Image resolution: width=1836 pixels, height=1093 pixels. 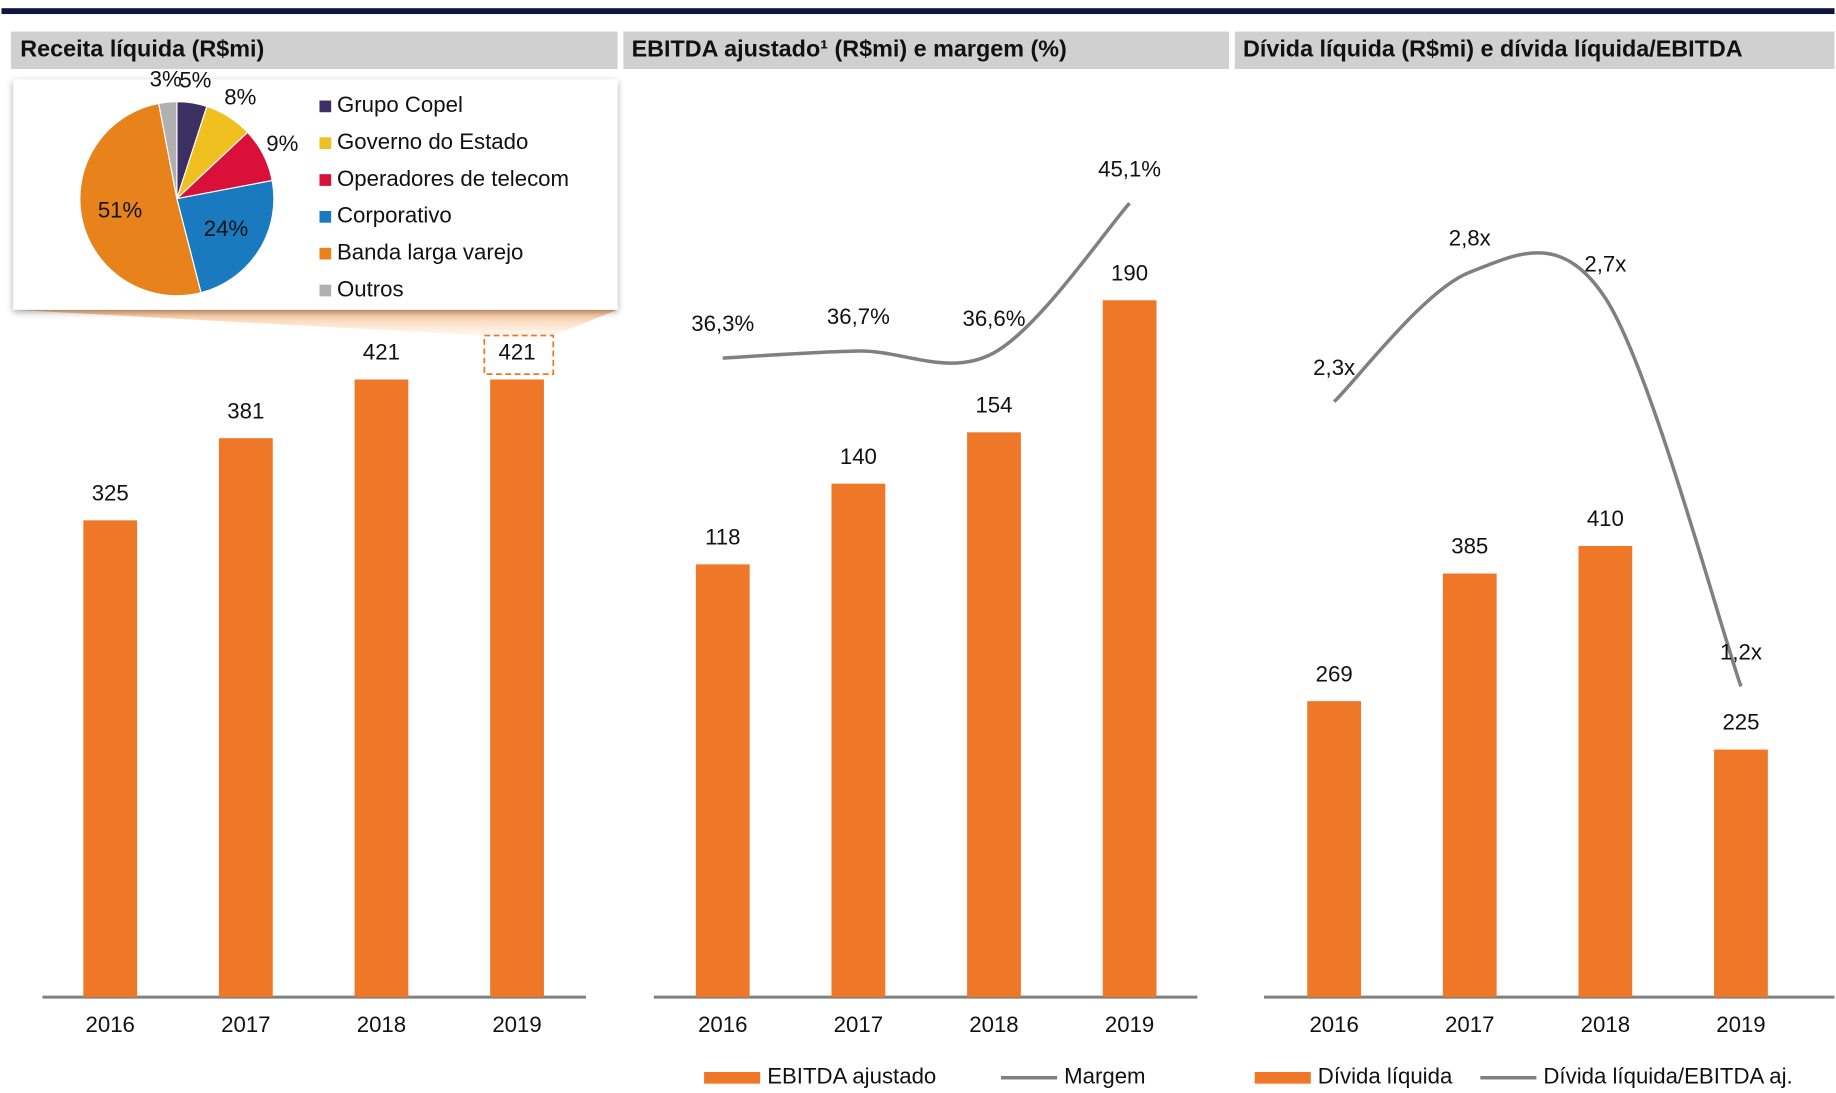 What do you see at coordinates (453, 178) in the screenshot?
I see `legend-label: Operadores de telecom` at bounding box center [453, 178].